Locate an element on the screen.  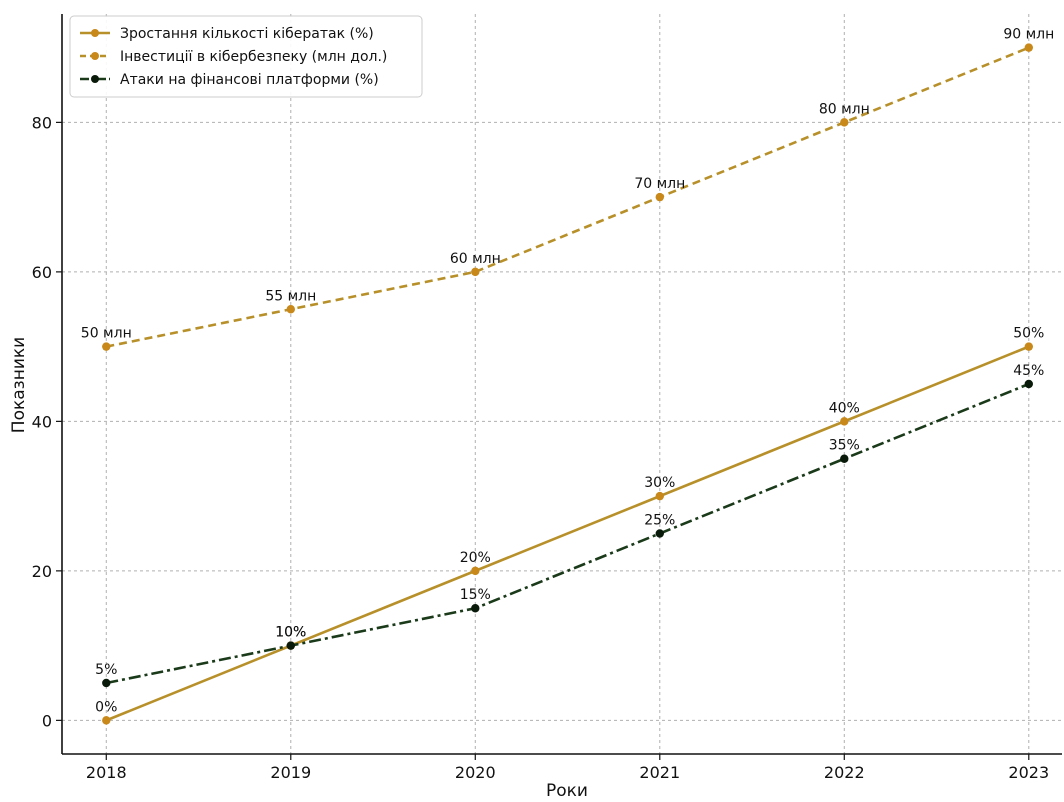
data-label: 15% is located at coordinates (475, 595).